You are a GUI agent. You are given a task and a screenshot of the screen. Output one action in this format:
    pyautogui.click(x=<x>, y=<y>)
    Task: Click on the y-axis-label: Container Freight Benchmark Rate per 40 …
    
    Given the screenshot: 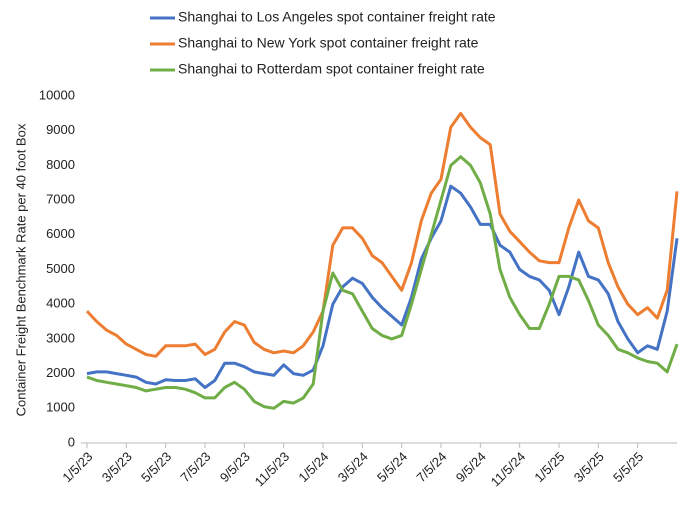 What is the action you would take?
    pyautogui.click(x=20, y=269)
    